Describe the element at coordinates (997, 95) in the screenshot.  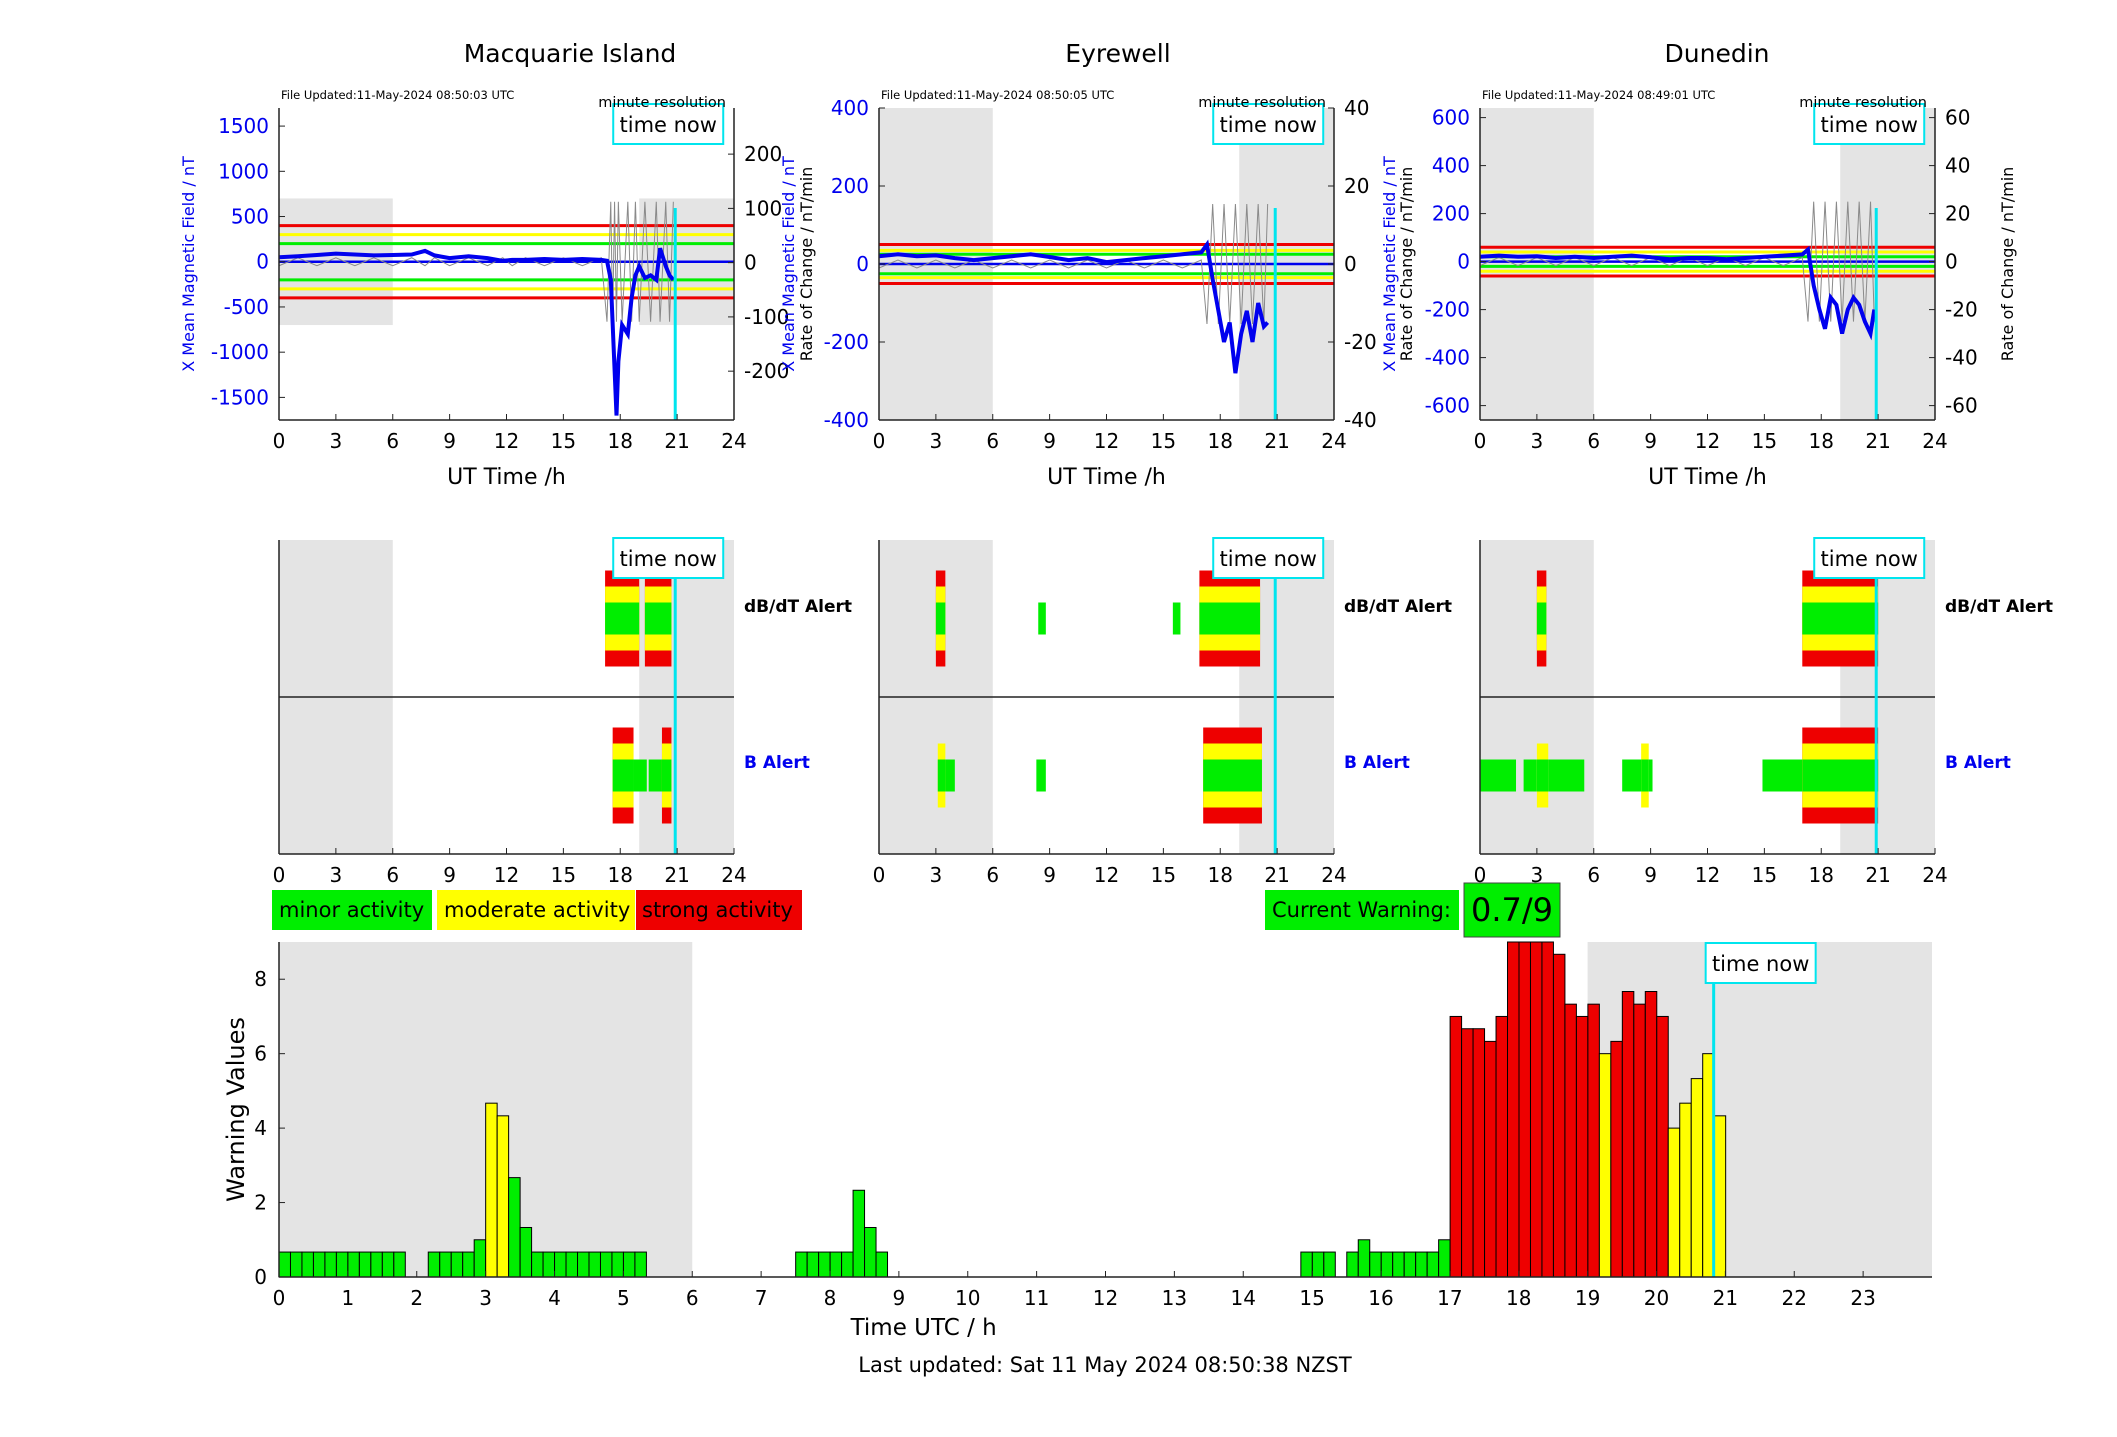
I see `file-updated-label: File Updated:11-May-2024 08:50:05 UTC` at that location.